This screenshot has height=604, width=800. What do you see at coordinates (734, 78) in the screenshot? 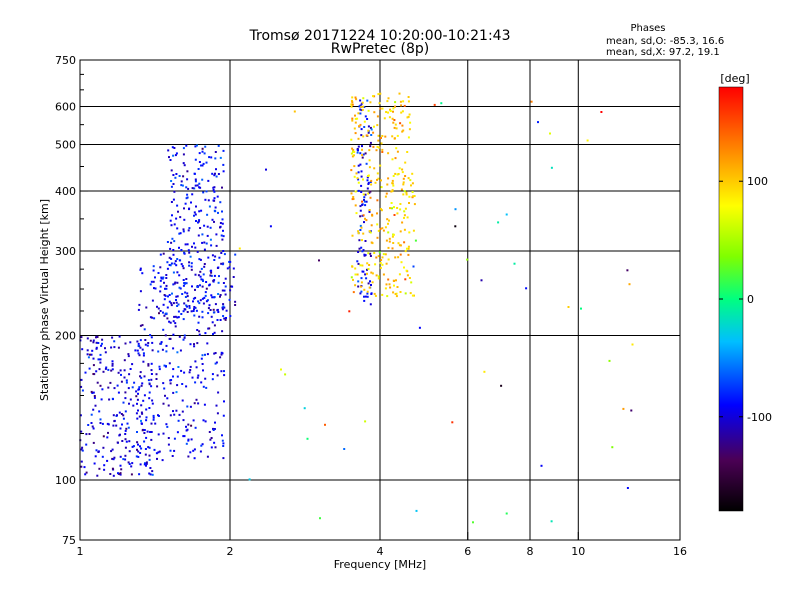
I see `colorbar-label: [deg]` at bounding box center [734, 78].